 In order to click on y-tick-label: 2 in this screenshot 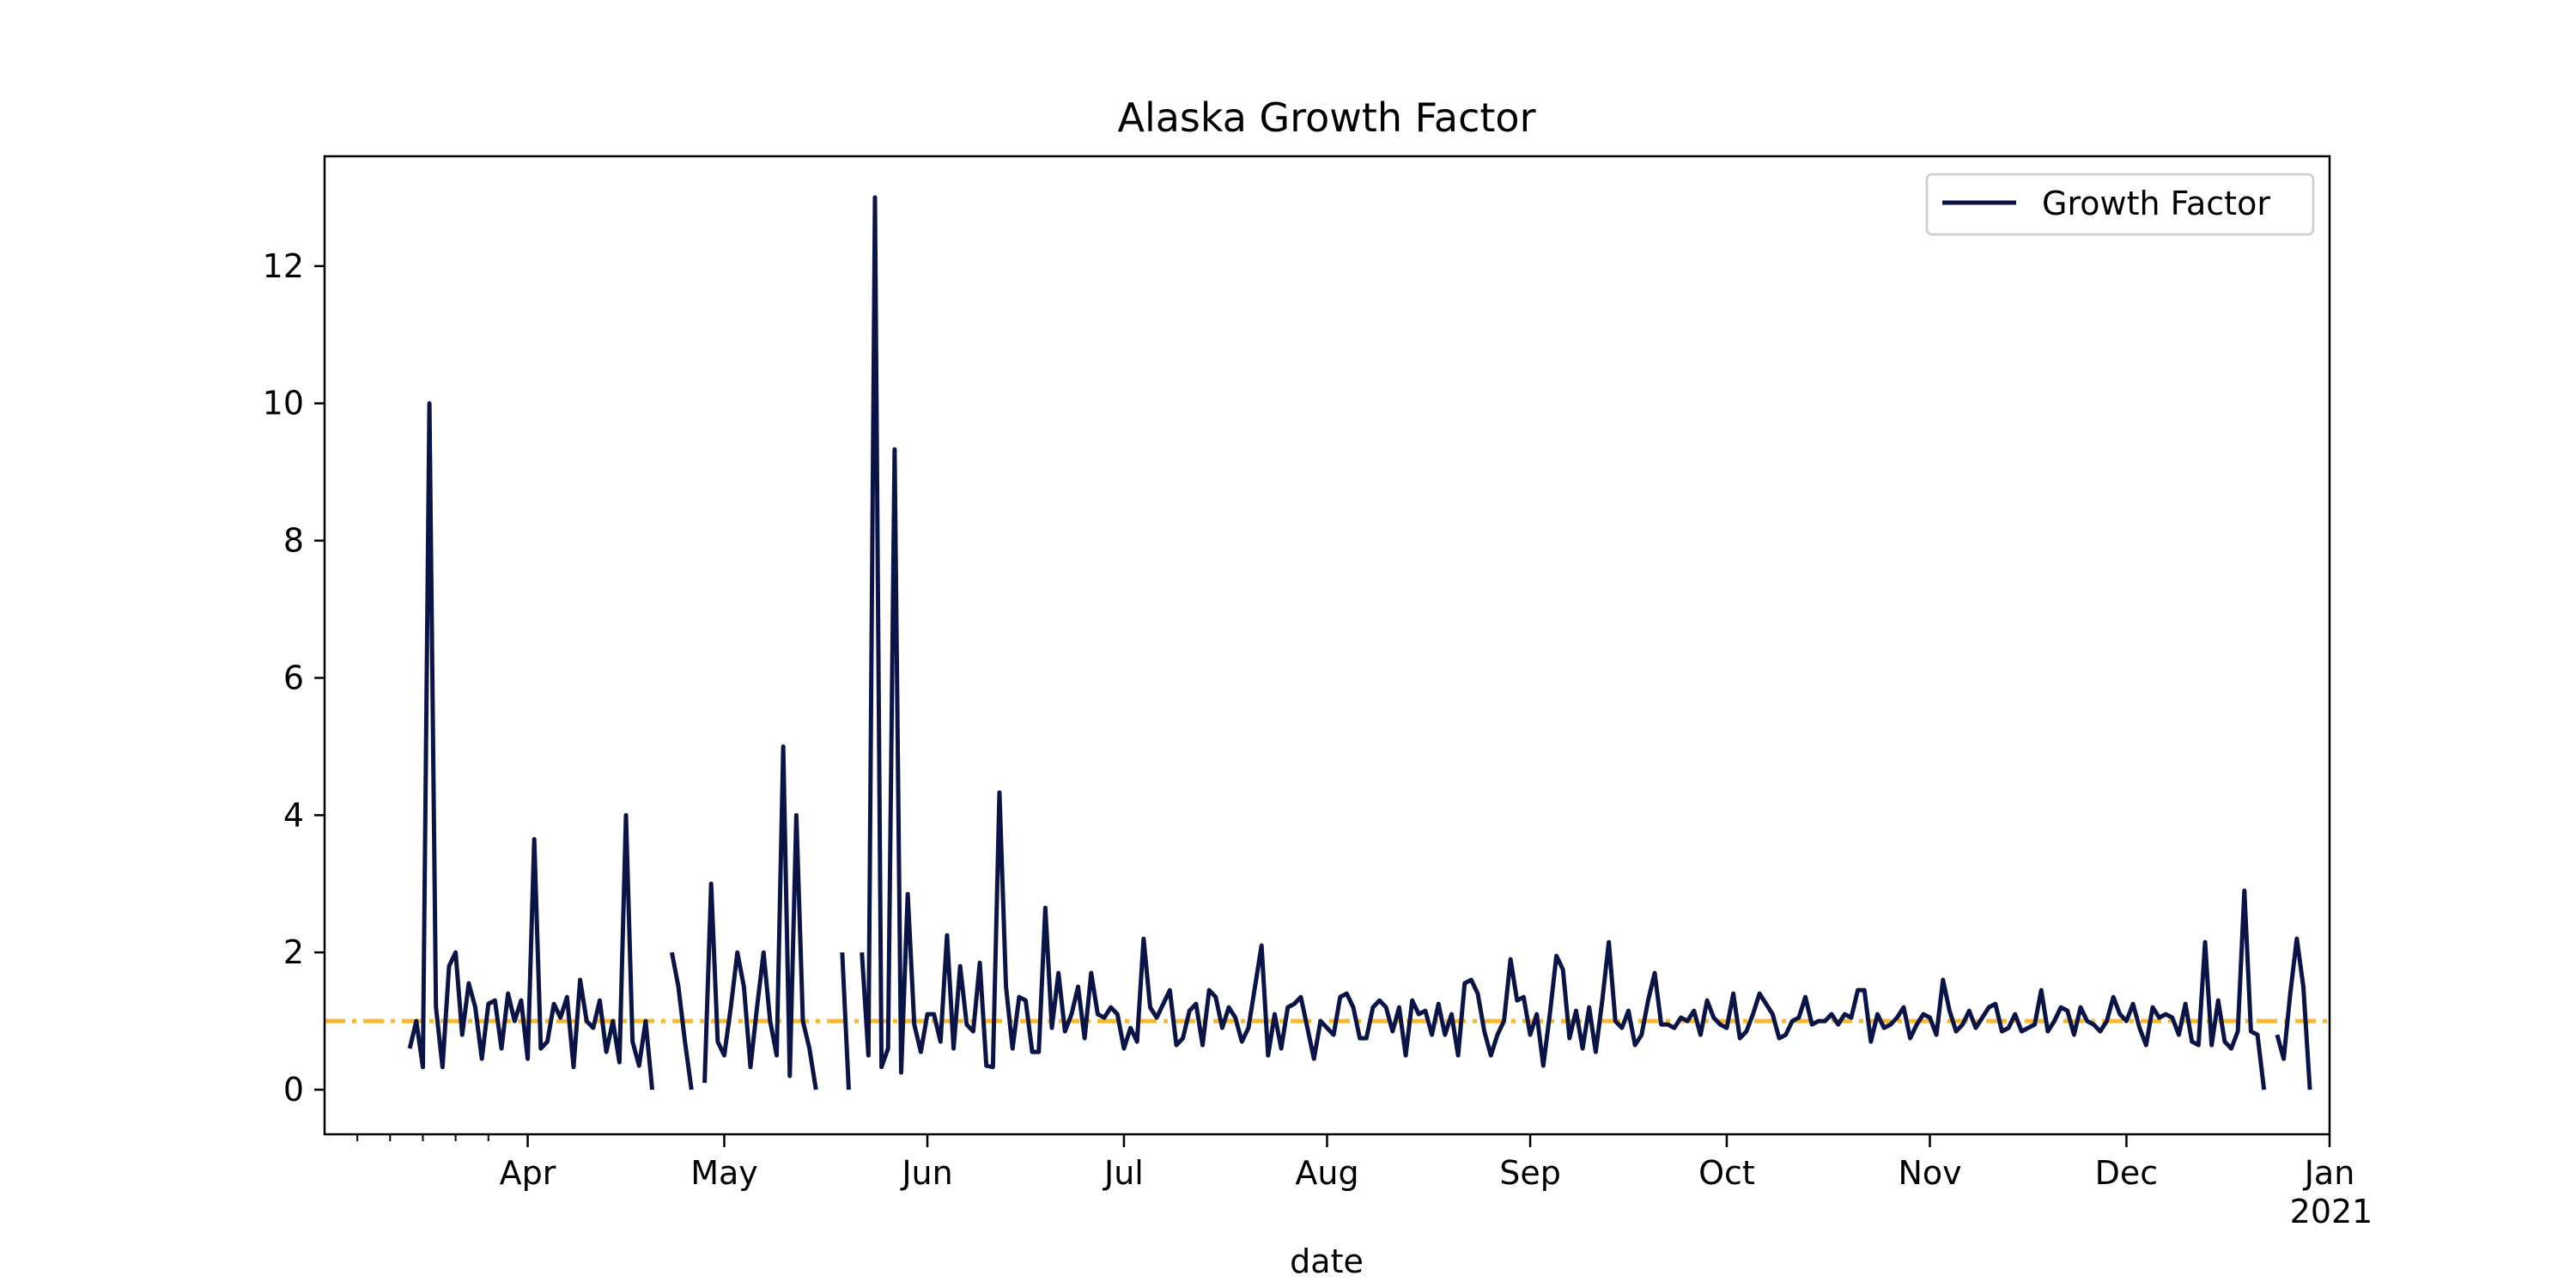, I will do `click(293, 952)`.